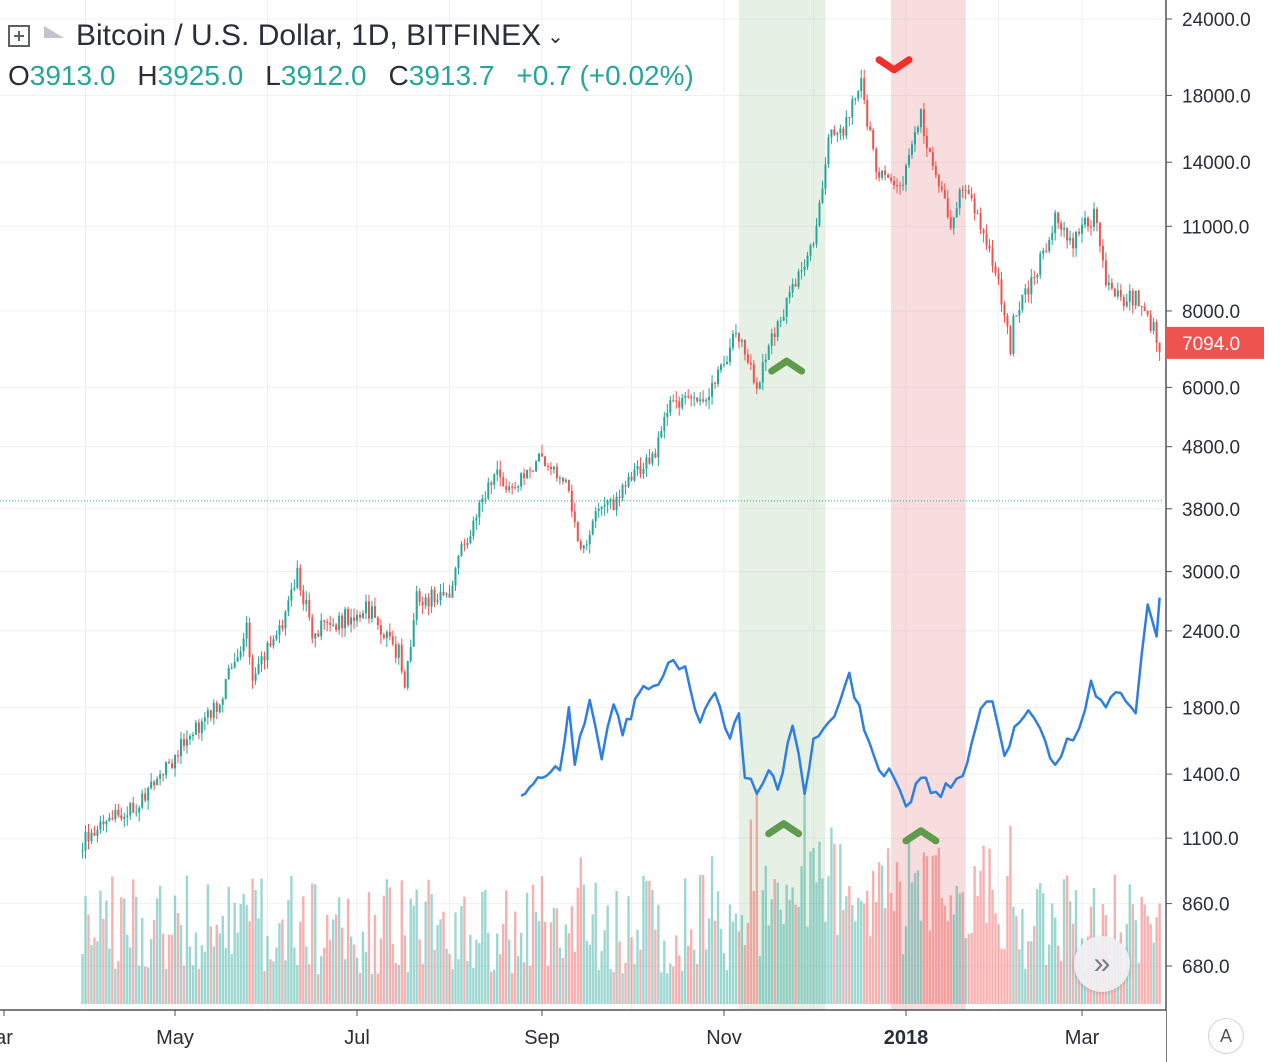 The image size is (1284, 1062). Describe the element at coordinates (54, 32) in the screenshot. I see `flag-icon` at that location.